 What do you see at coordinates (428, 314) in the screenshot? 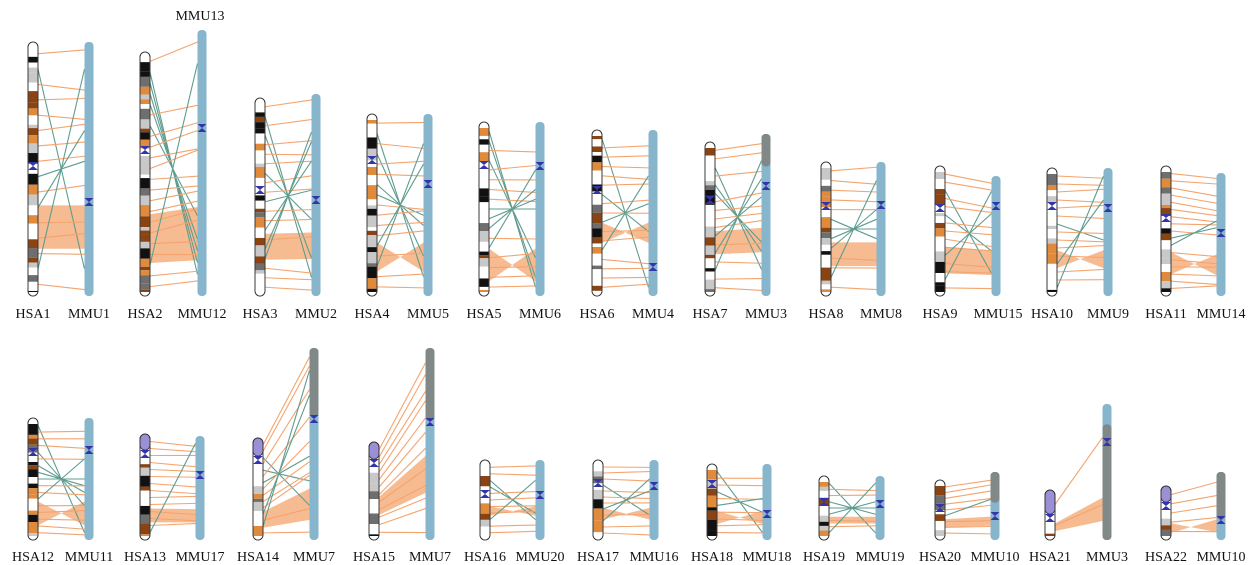
I see `mouse-chromosome-label: MMU5` at bounding box center [428, 314].